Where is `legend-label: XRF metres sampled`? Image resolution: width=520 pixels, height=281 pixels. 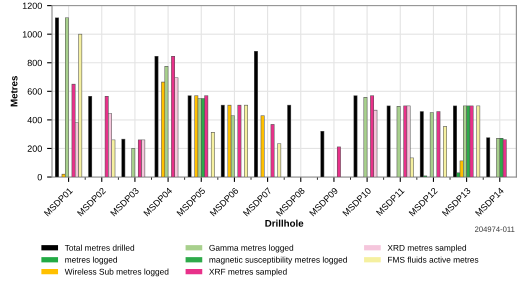
legend-label: XRF metres sampled is located at coordinates (248, 272).